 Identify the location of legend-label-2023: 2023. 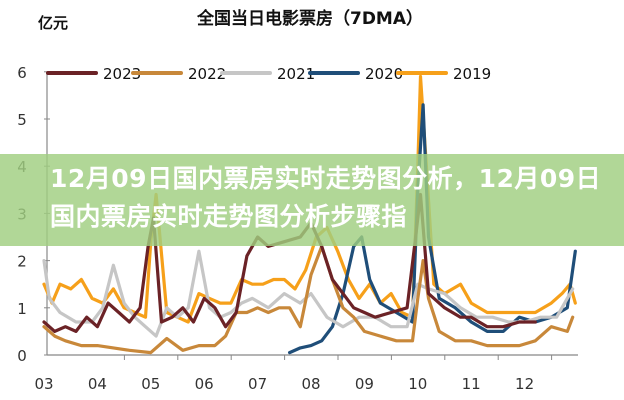
(122, 74).